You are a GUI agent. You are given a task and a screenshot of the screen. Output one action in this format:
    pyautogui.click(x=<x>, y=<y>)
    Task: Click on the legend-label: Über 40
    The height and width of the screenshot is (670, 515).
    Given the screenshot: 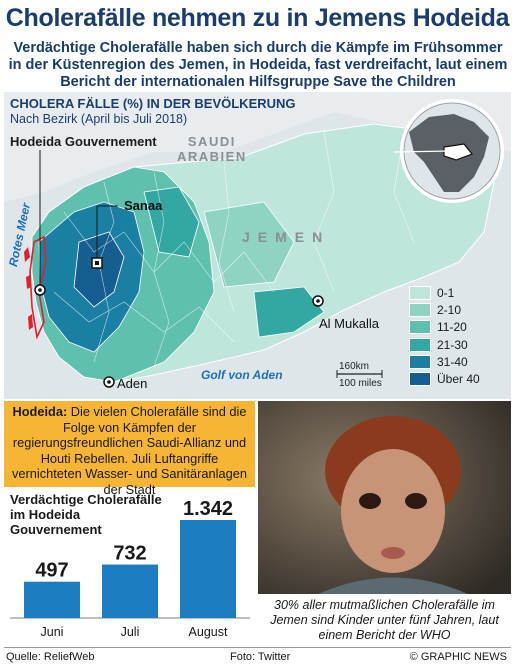 What is the action you would take?
    pyautogui.click(x=458, y=378)
    